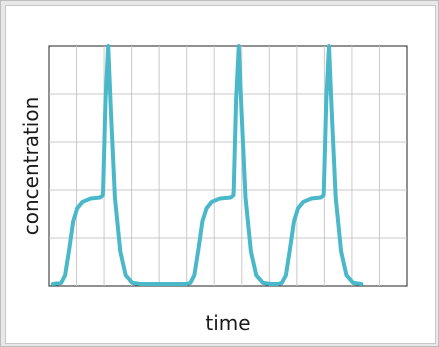 The image size is (439, 347). I want to click on x-axis-label: time, so click(227, 323).